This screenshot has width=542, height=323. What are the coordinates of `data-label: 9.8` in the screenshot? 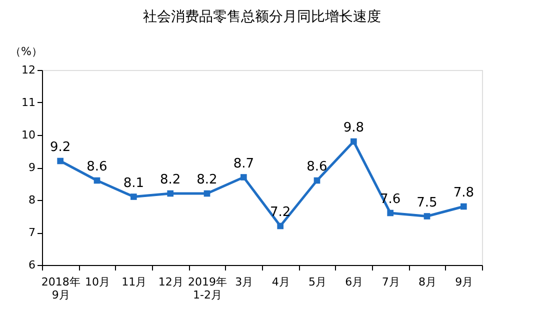 It's located at (353, 128).